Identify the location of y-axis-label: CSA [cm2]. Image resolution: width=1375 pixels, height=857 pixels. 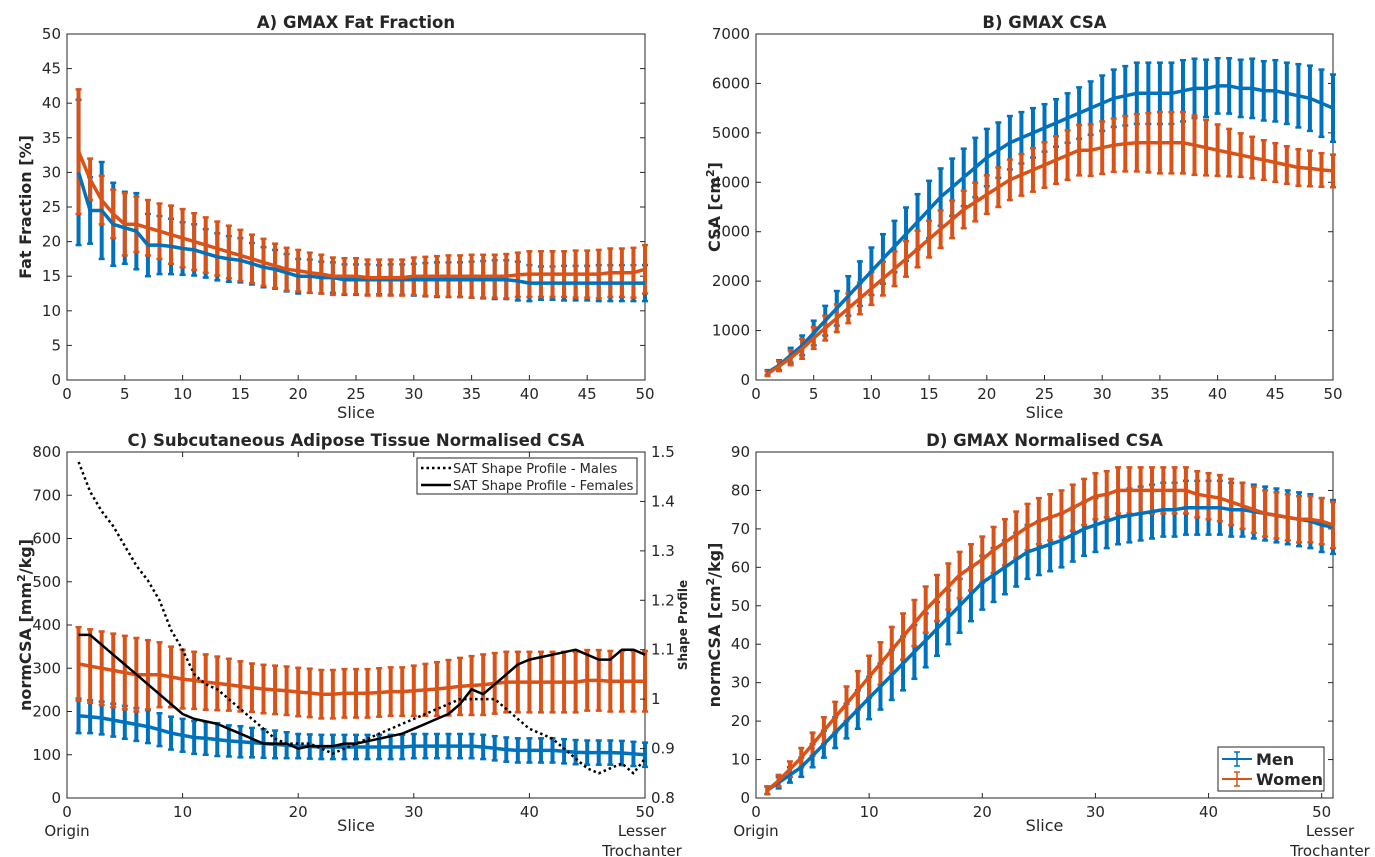
(714, 207).